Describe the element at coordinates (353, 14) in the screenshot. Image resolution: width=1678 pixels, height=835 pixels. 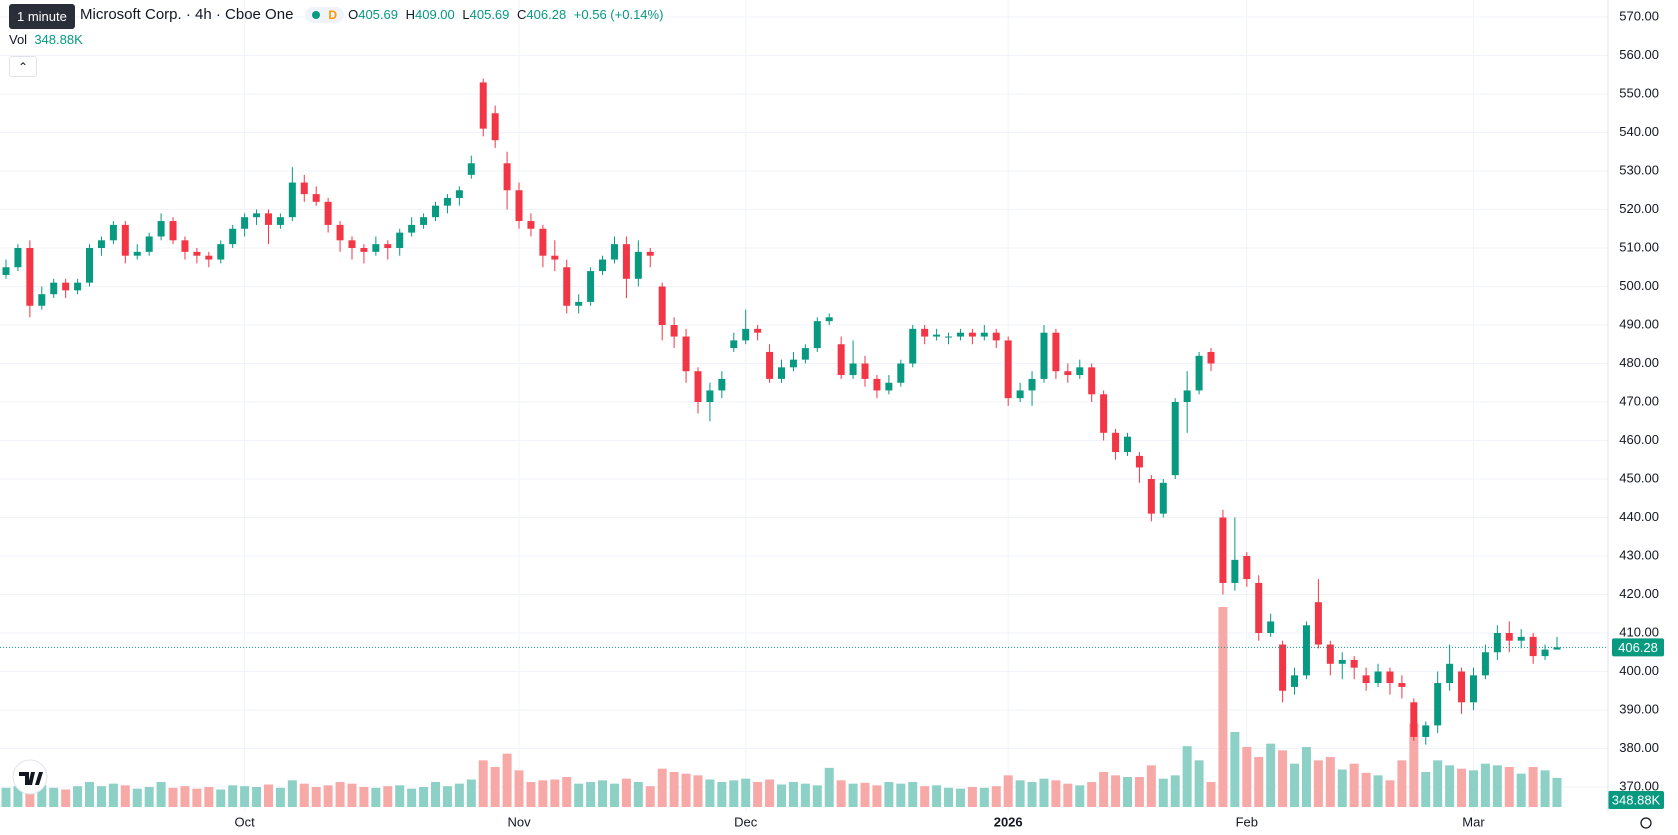
I see `o-label: O` at that location.